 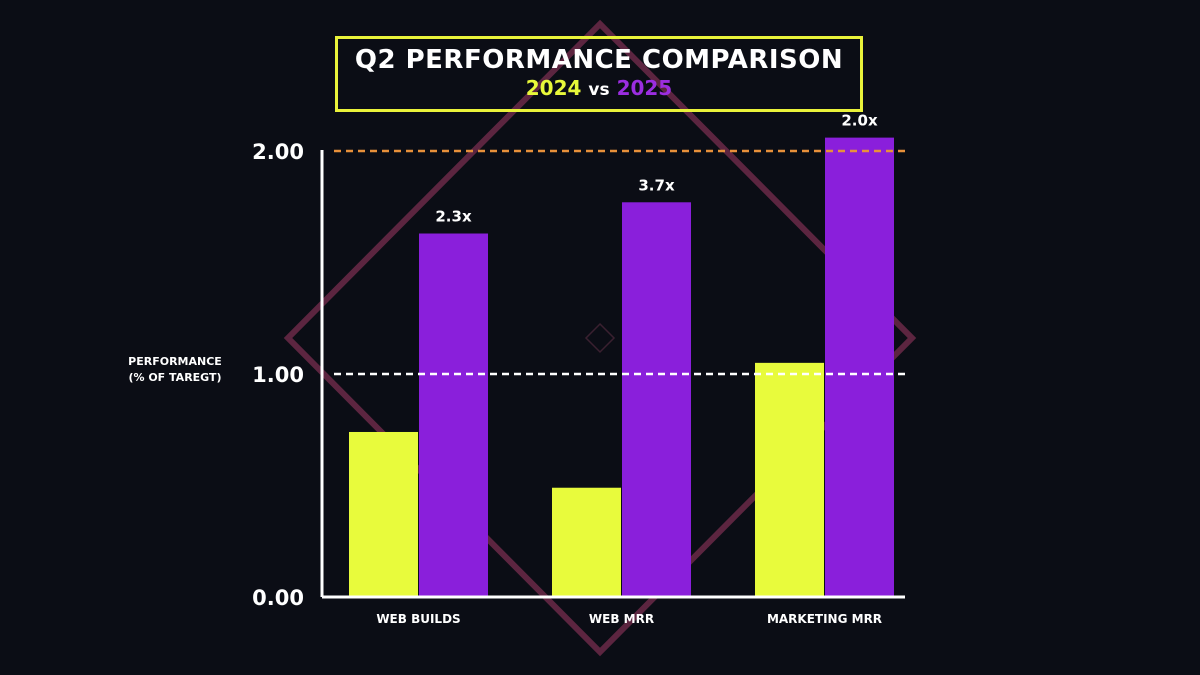 What do you see at coordinates (175, 361) in the screenshot?
I see `y-axis-label-line-1: PERFORMANCE` at bounding box center [175, 361].